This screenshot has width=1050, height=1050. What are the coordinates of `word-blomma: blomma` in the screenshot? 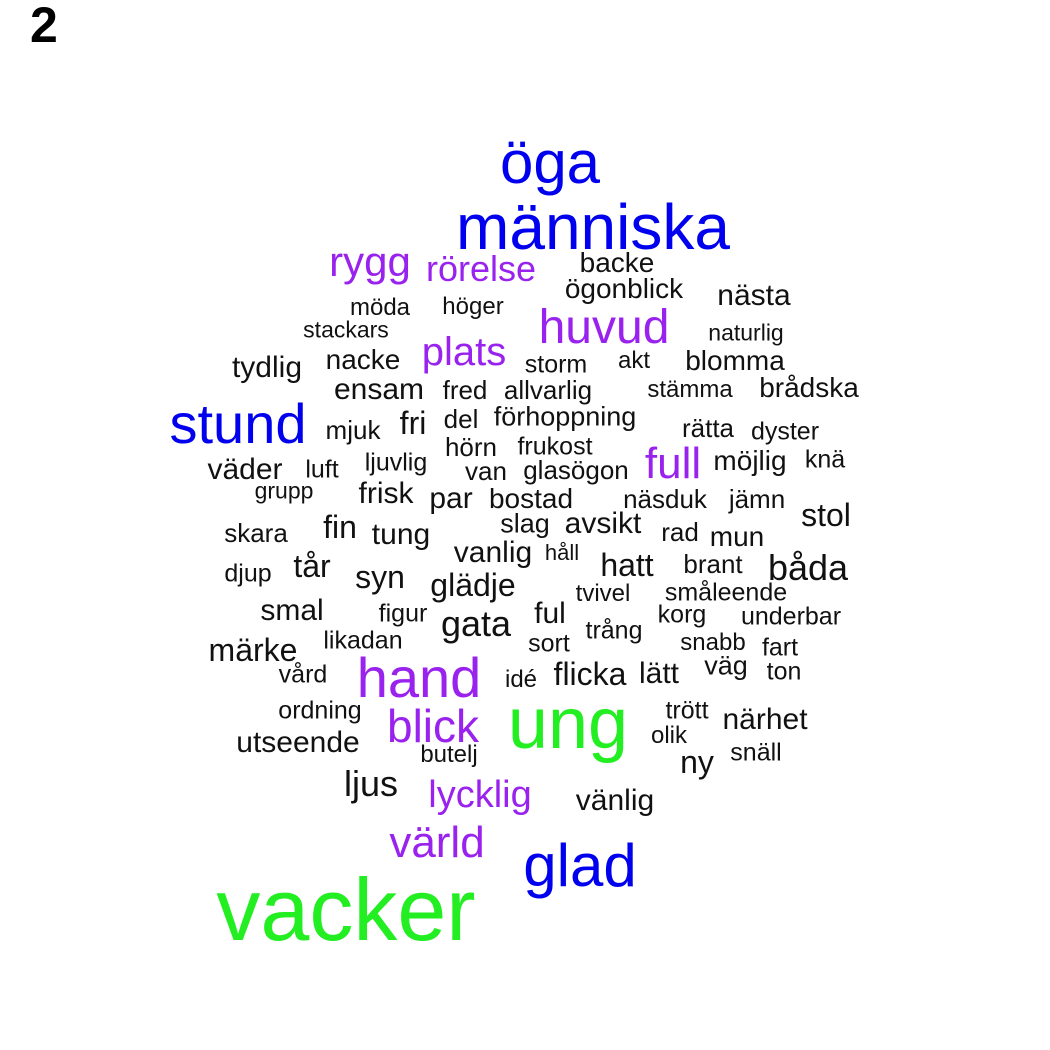 It's located at (735, 360).